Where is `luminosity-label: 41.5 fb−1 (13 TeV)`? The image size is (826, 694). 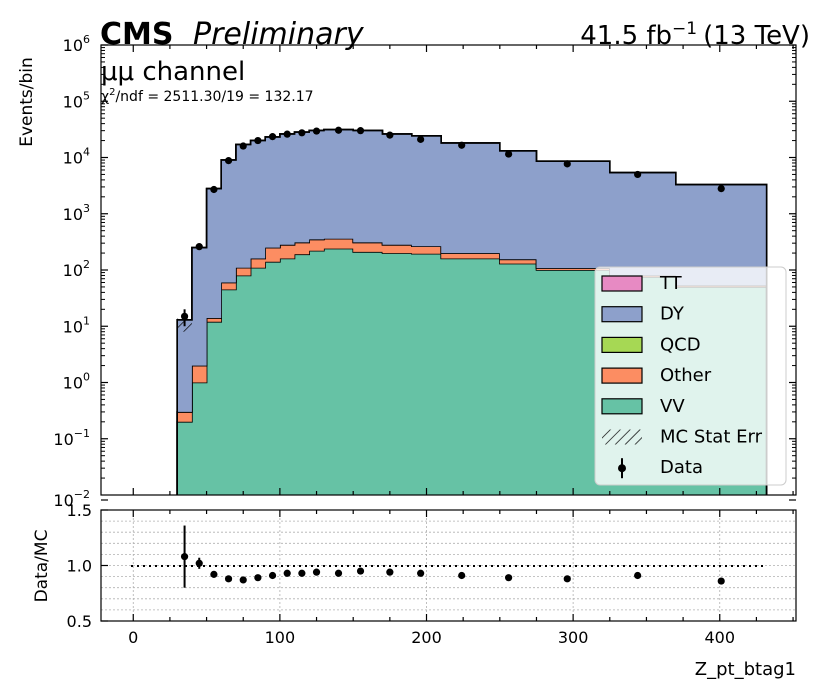 luminosity-label: 41.5 fb−1 (13 TeV) is located at coordinates (695, 35).